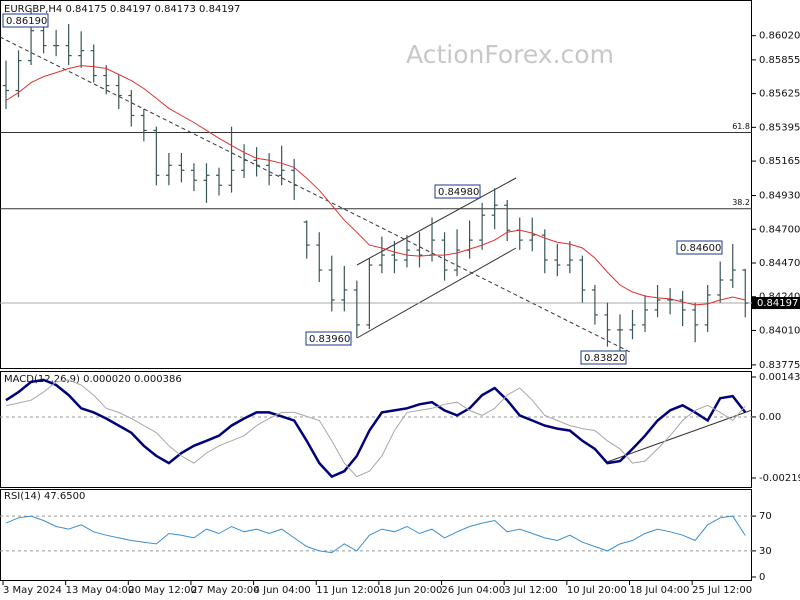 The image size is (800, 600). I want to click on current-price-box, so click(776, 303).